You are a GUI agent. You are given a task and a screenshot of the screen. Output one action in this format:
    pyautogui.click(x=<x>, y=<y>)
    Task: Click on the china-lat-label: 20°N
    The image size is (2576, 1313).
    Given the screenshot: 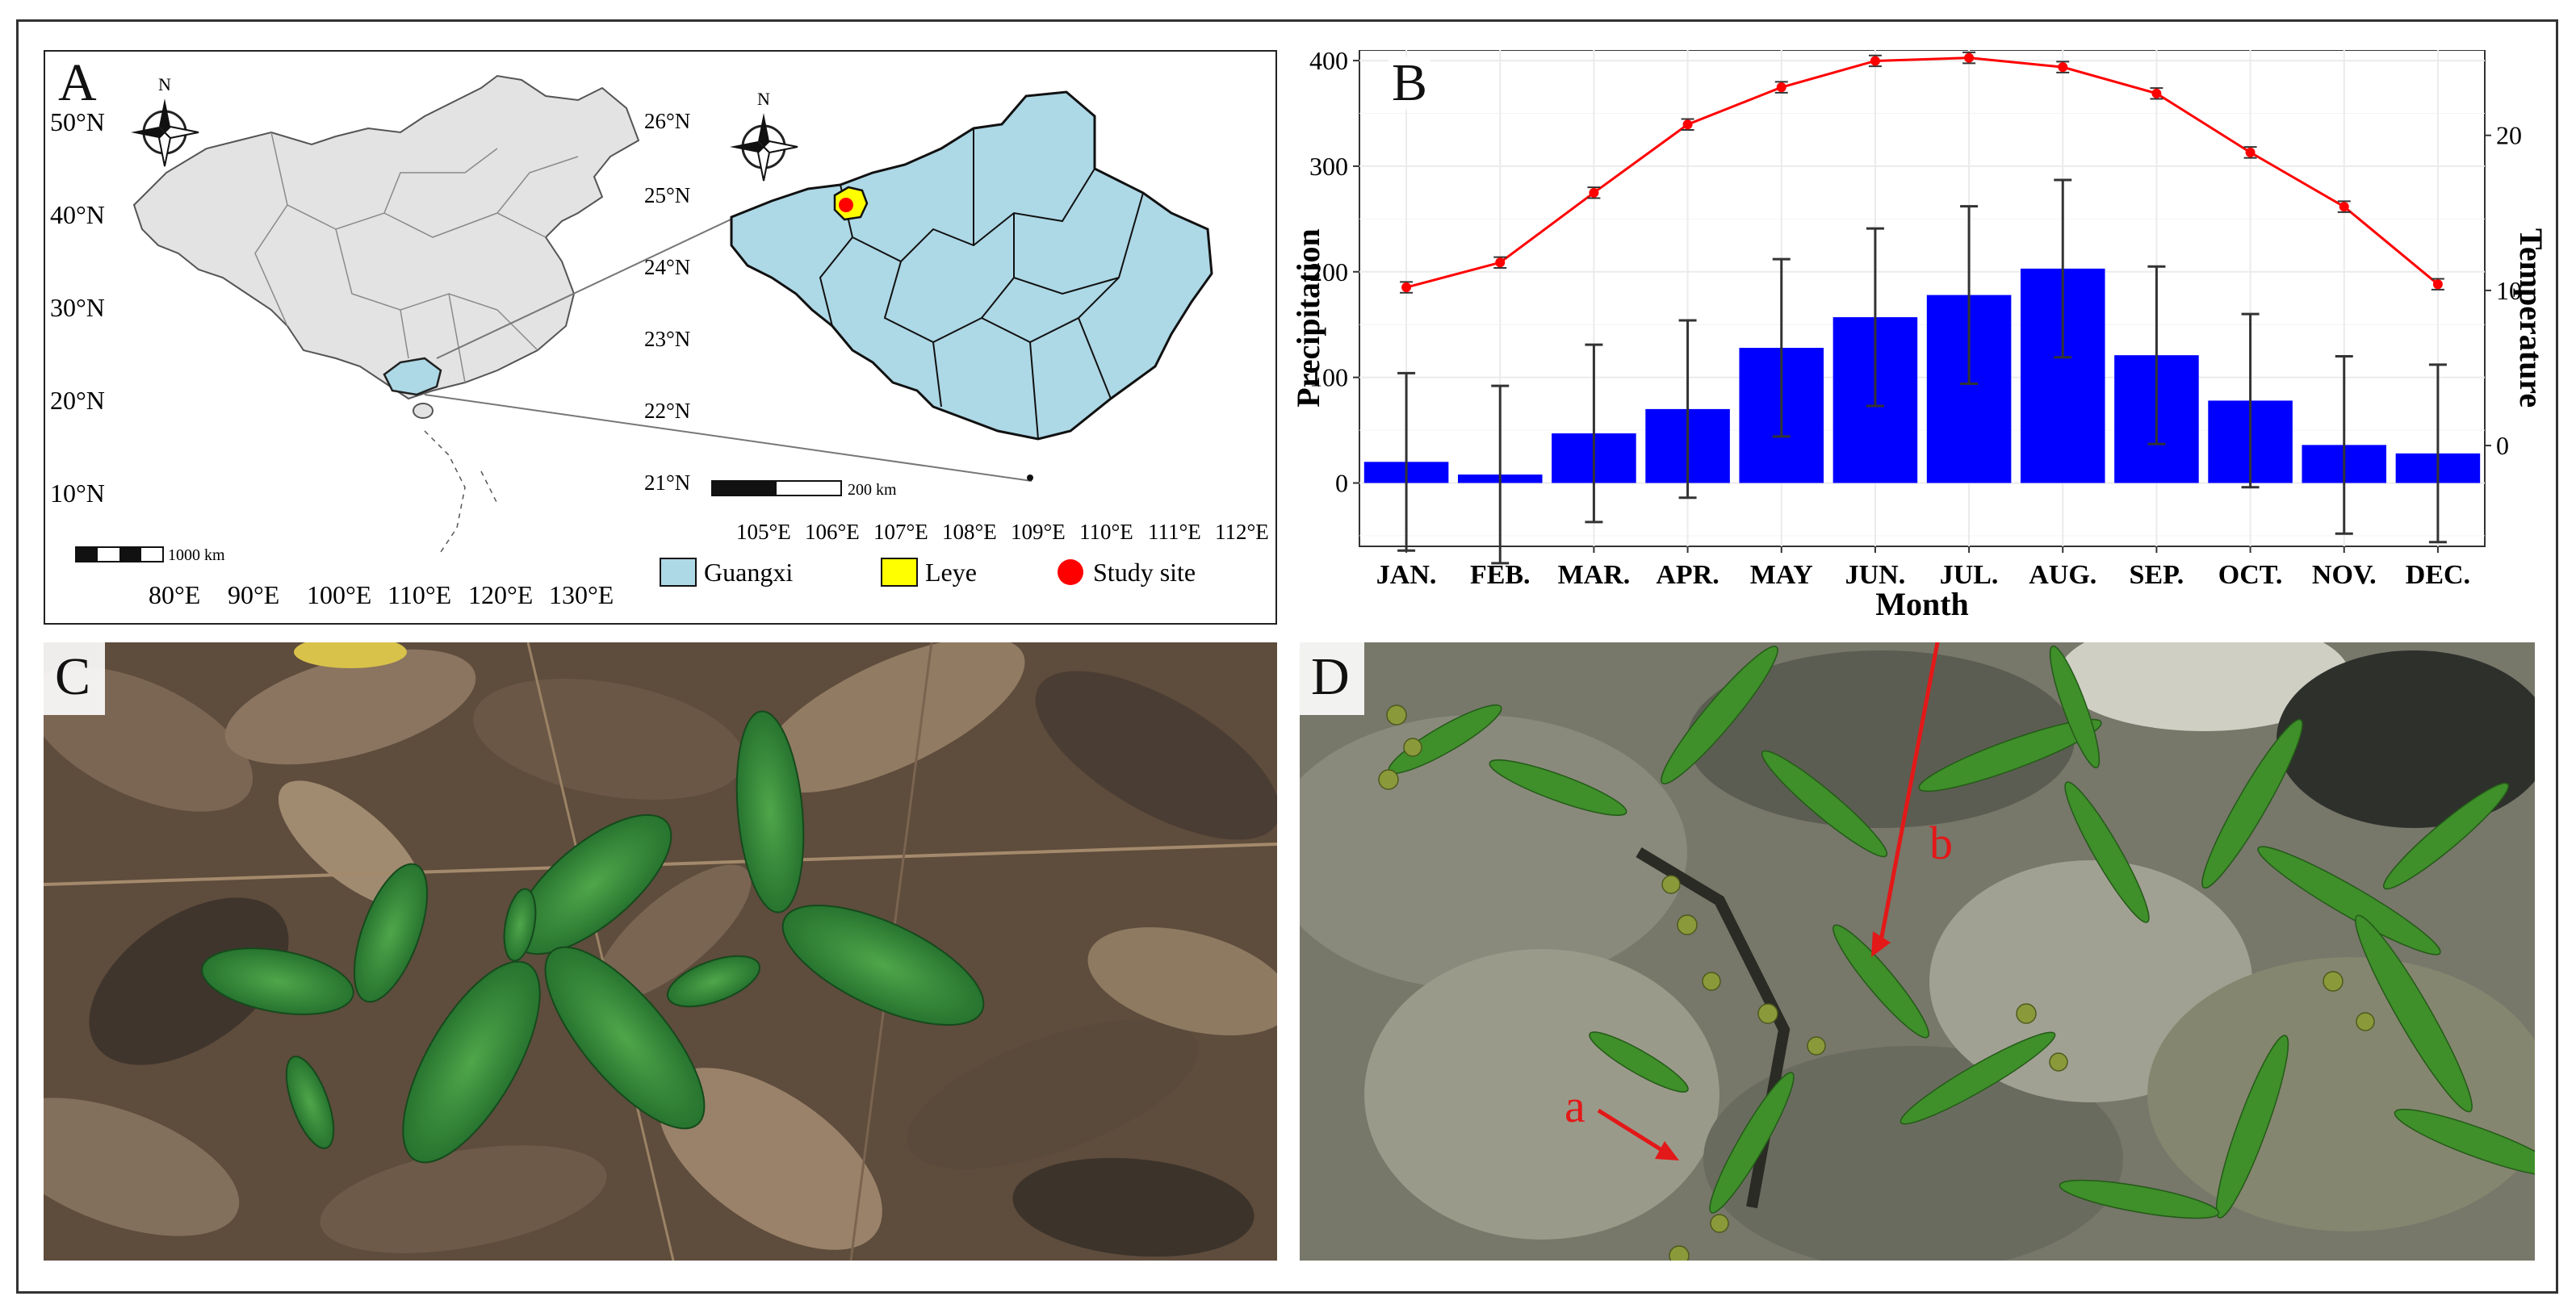 What is the action you would take?
    pyautogui.click(x=77, y=400)
    